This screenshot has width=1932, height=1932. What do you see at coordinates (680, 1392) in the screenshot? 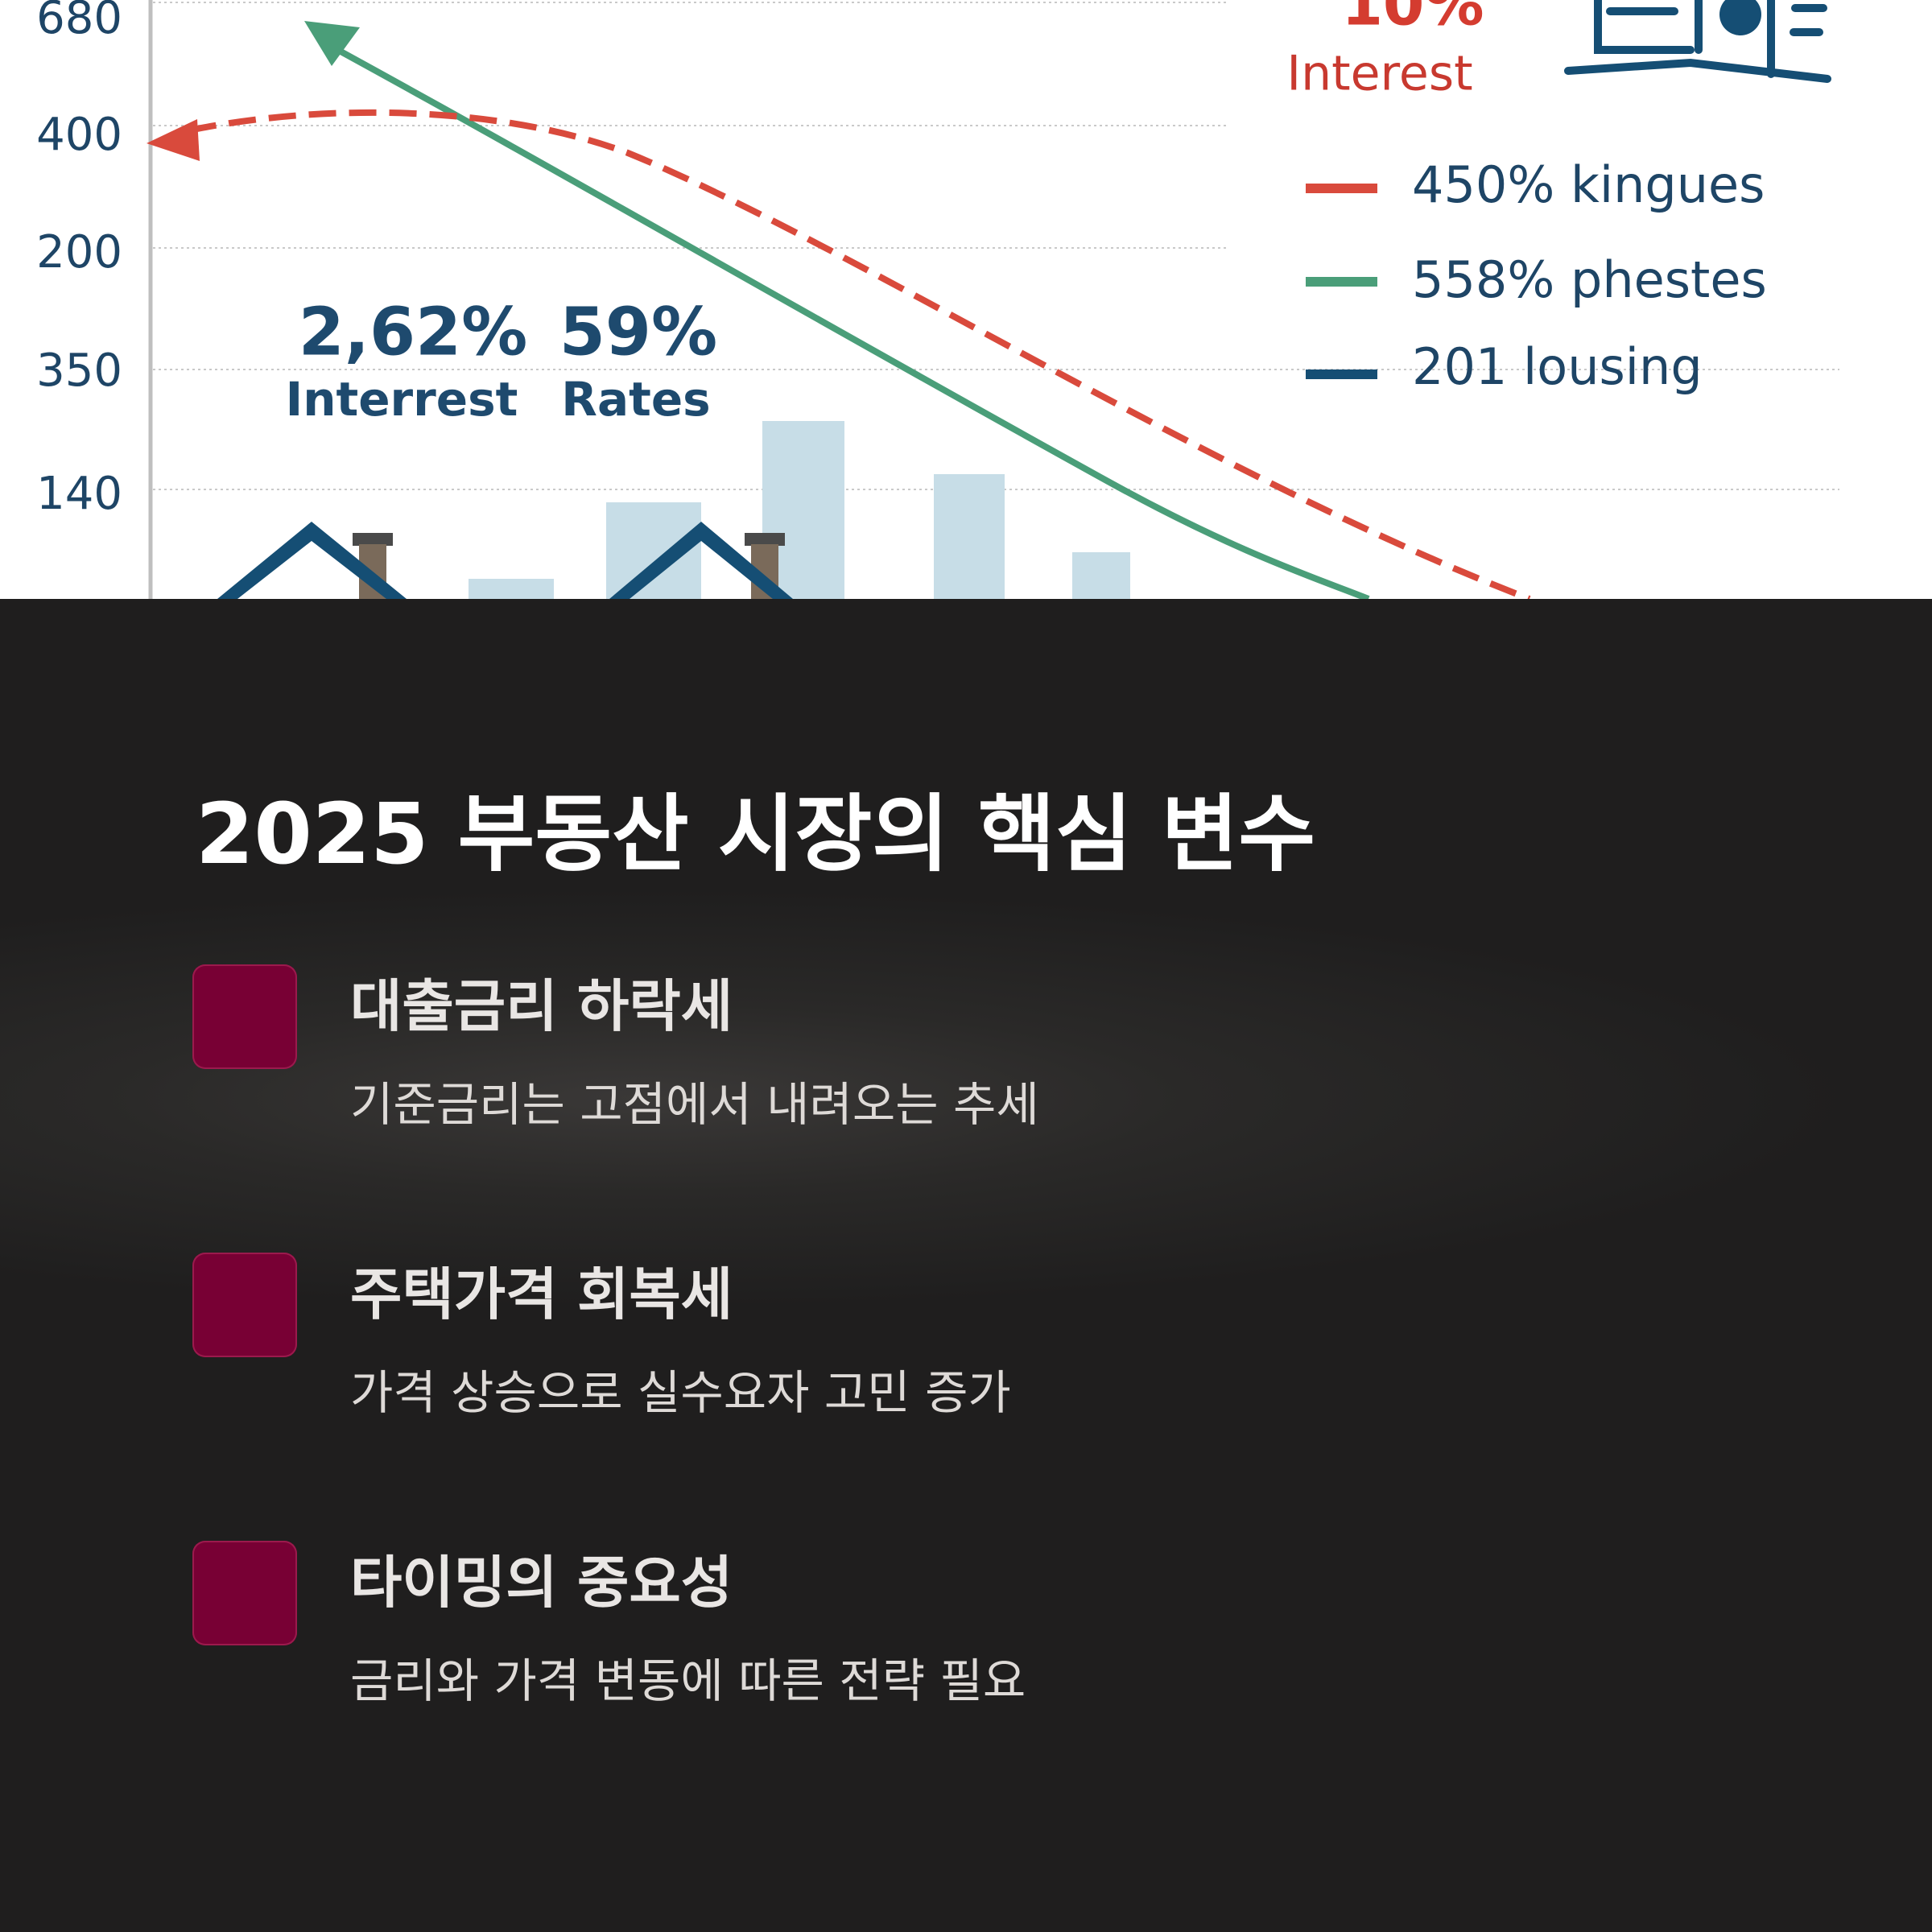
I see `item-description: 가격 상승으로 실수요자 고민 증가` at bounding box center [680, 1392].